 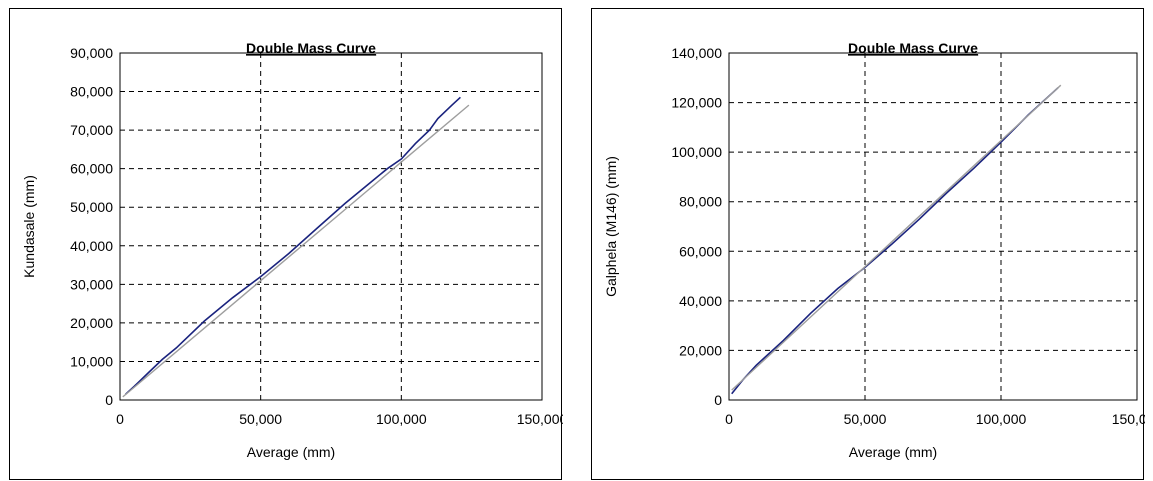 I want to click on y-tick-label: 120,000, so click(x=696, y=103).